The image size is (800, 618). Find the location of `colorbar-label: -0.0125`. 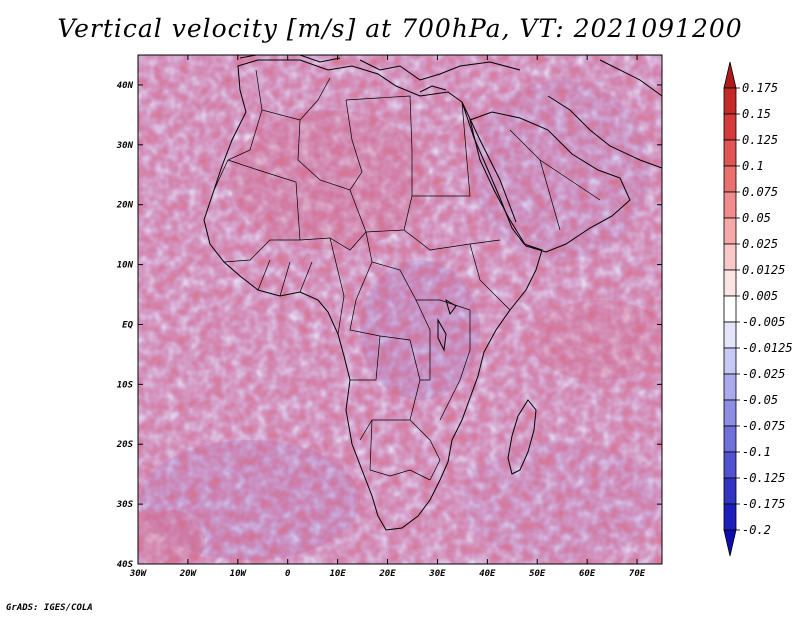

colorbar-label: -0.0125 is located at coordinates (767, 348).